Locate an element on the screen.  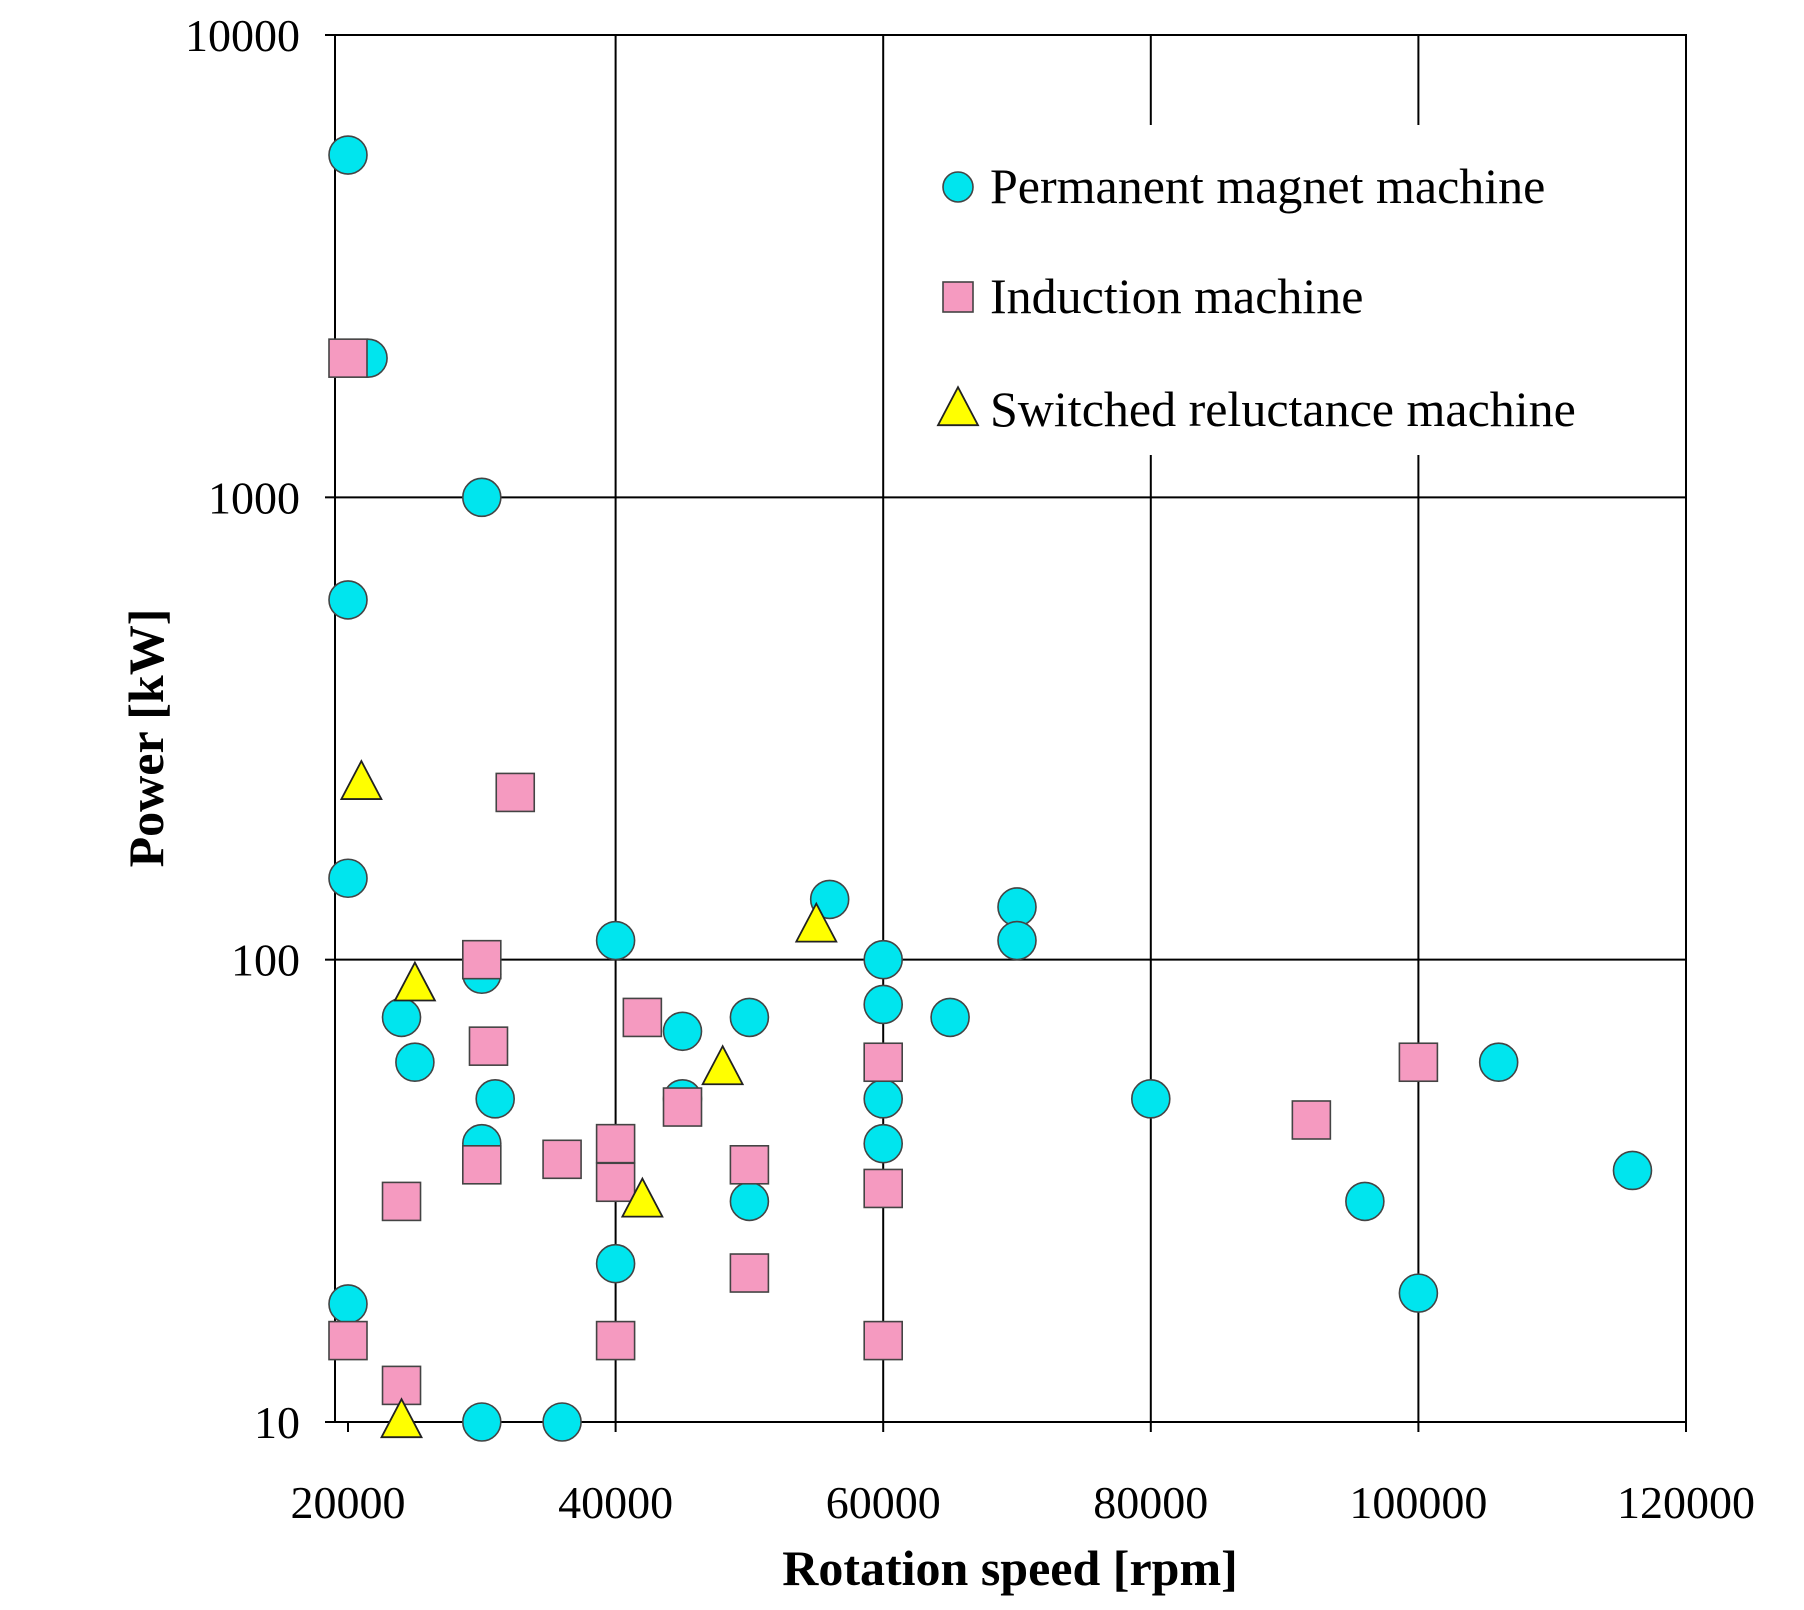
y-tick-label: 10000 is located at coordinates (242, 35).